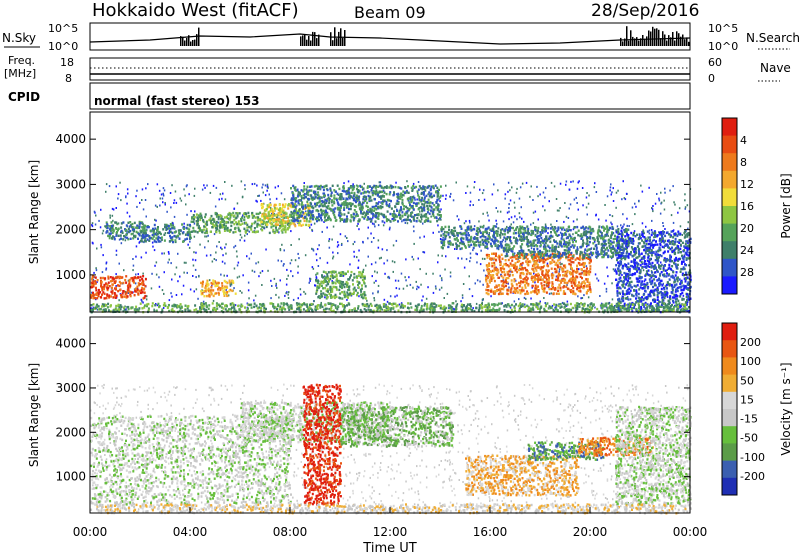  Describe the element at coordinates (715, 62) in the screenshot. I see `nave-tick-top-right: 60` at that location.